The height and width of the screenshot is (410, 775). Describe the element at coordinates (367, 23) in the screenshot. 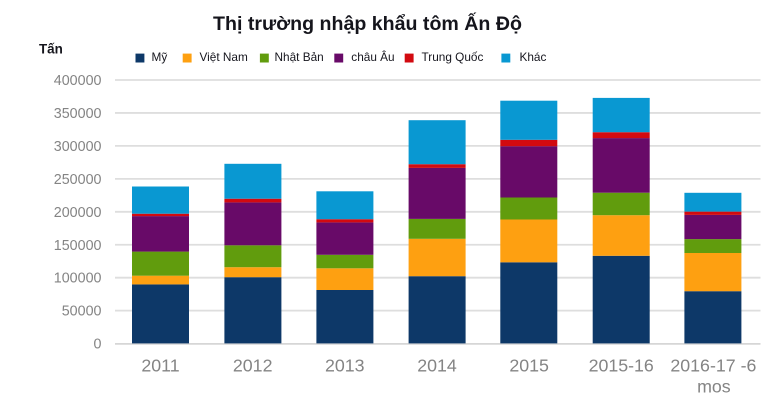

I see `svg-text: Thị trường nhập khẩu tôm Ấn Độ` at that location.